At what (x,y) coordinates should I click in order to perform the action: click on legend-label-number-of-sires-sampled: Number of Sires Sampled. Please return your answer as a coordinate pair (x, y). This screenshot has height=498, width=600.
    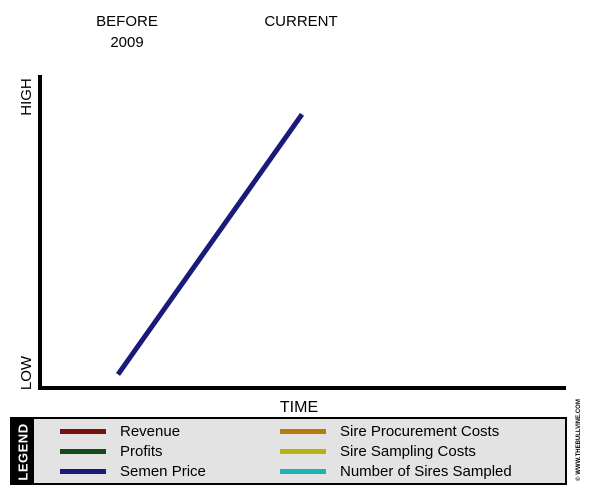
    Looking at the image, I should click on (426, 471).